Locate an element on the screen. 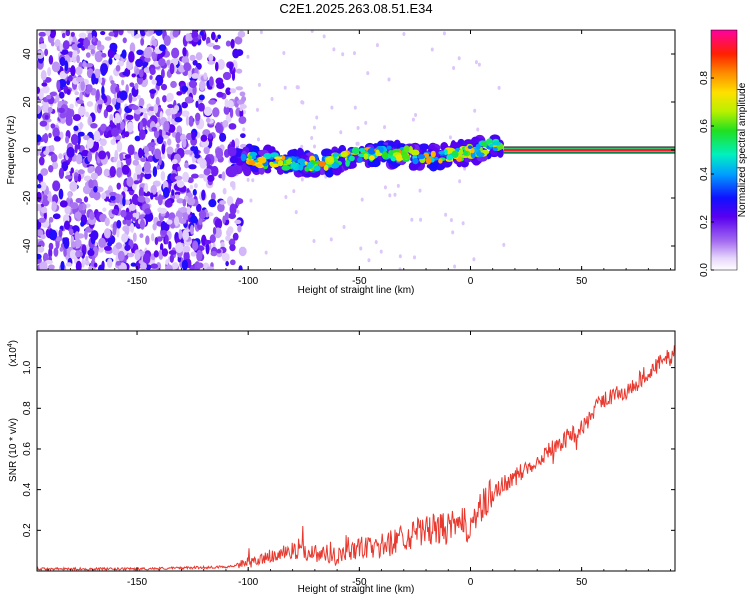  snr-y-tick-label: 0.2 is located at coordinates (27, 530).